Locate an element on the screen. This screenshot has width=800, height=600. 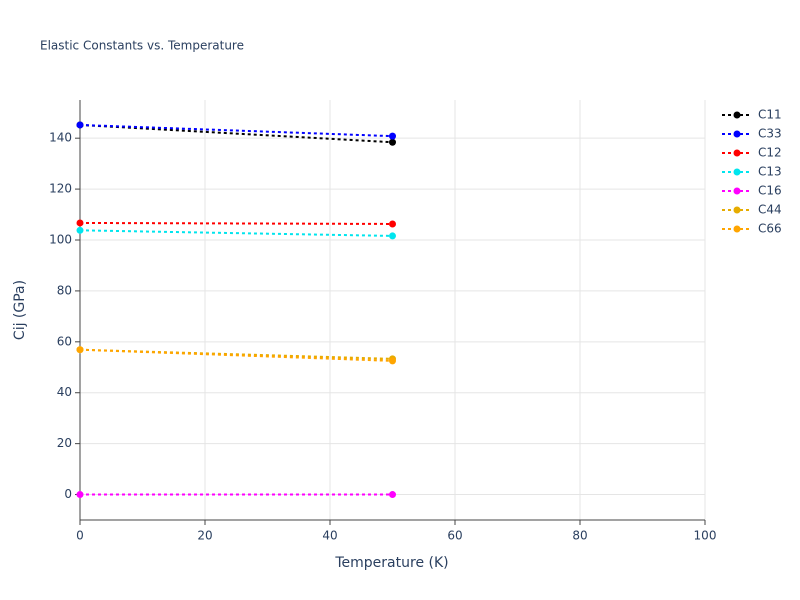
y-tick-label: 80 is located at coordinates (64, 290).